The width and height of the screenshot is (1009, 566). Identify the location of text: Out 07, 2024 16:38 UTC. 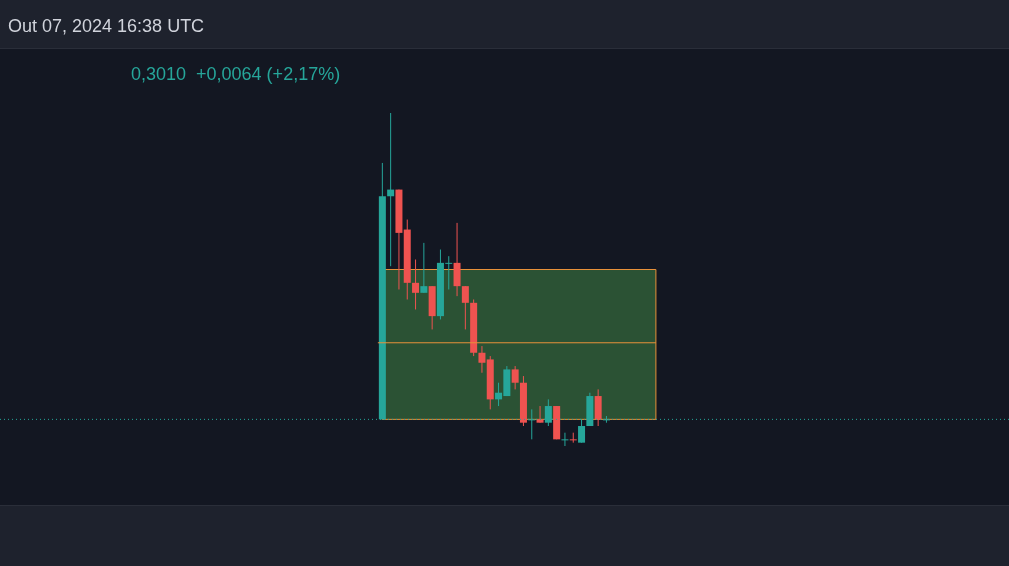
(106, 26).